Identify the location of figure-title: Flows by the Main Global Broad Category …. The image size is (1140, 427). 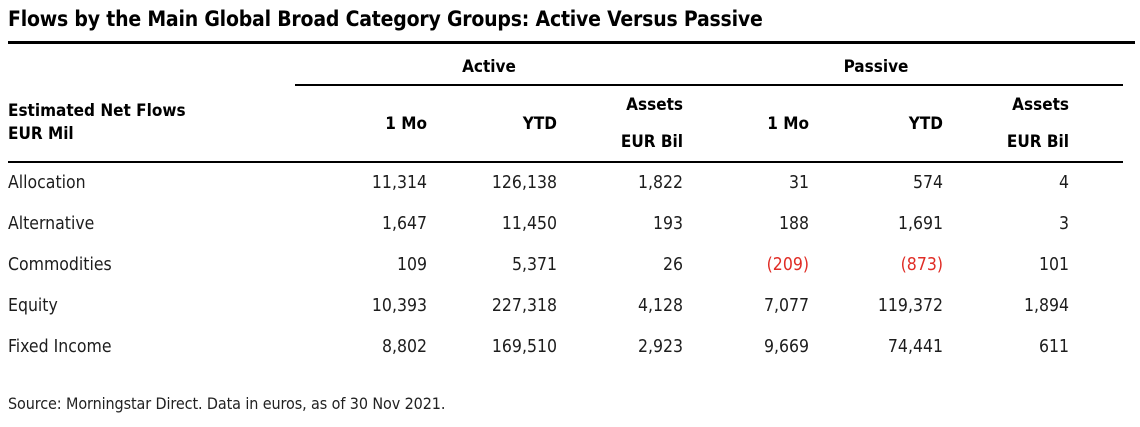
(571, 25).